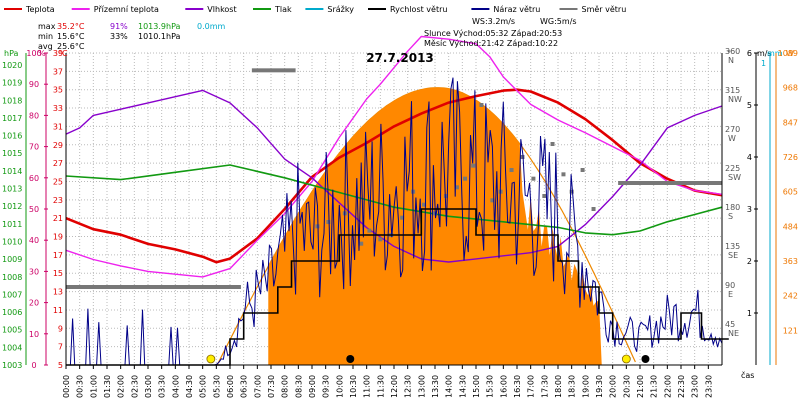  I want to click on stats-avg-temp: 25.6°C, so click(71, 46).